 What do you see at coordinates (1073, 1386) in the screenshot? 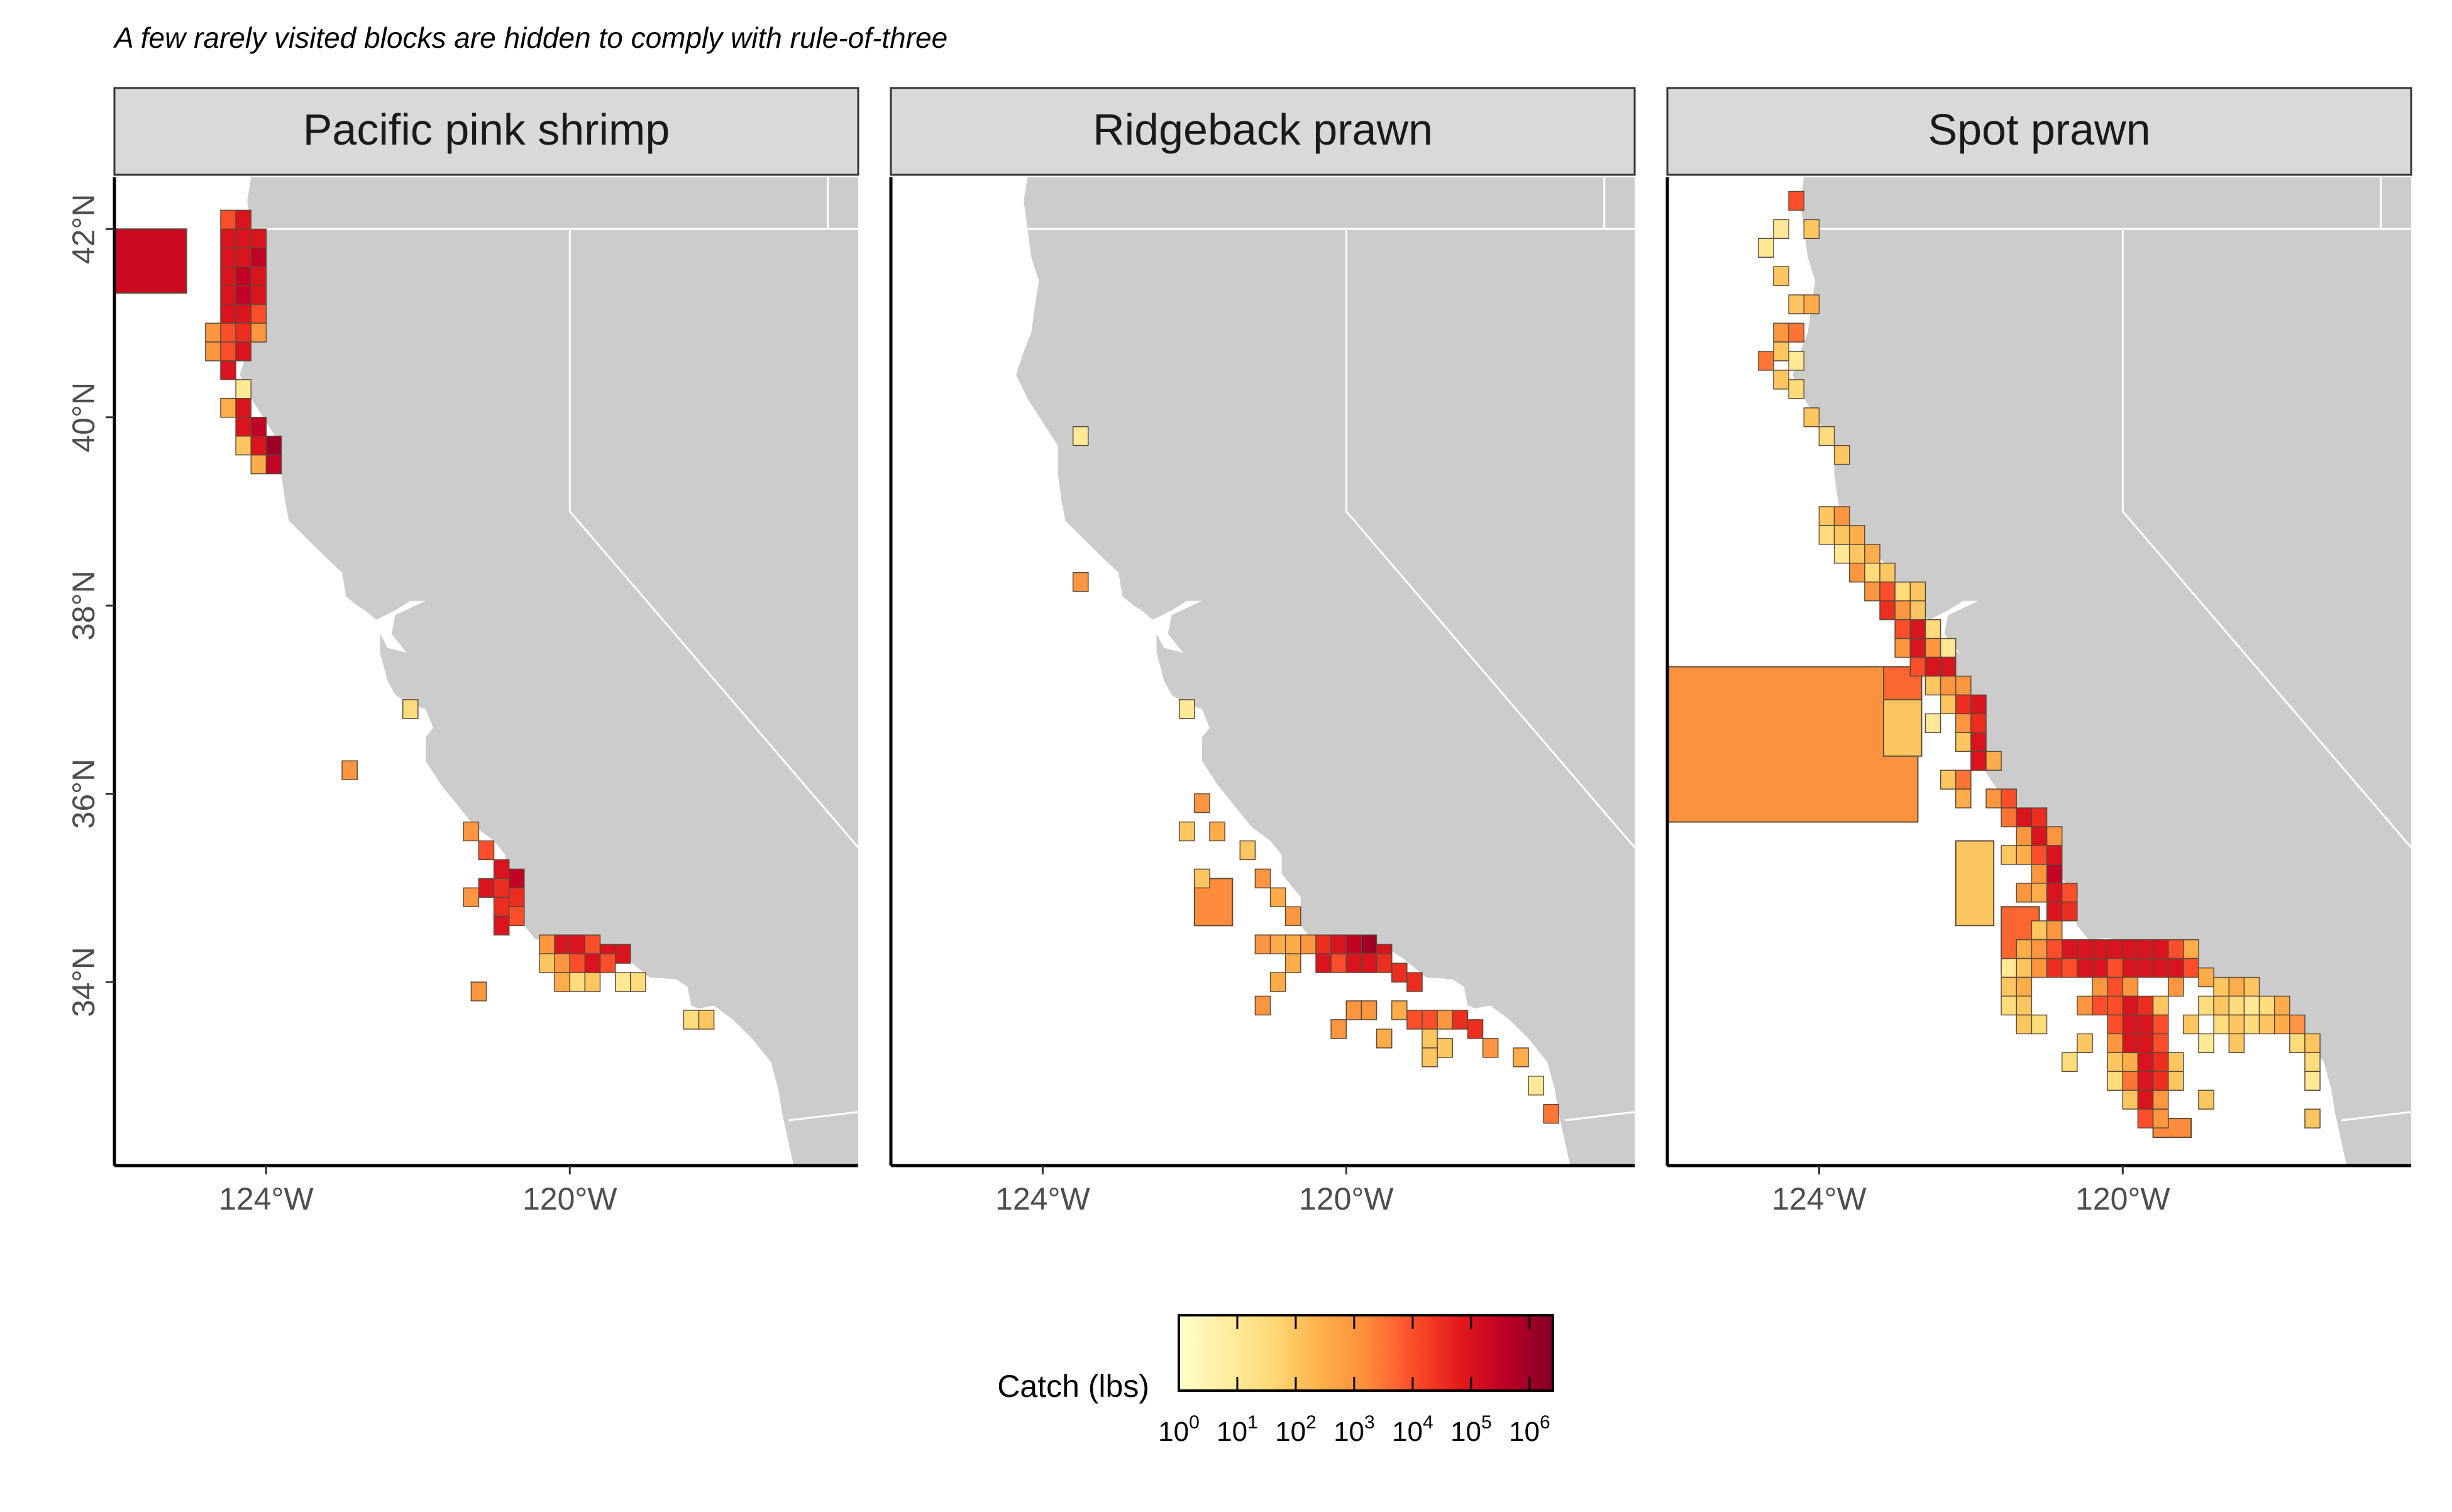
I see `legend-title: Catch (lbs)` at bounding box center [1073, 1386].